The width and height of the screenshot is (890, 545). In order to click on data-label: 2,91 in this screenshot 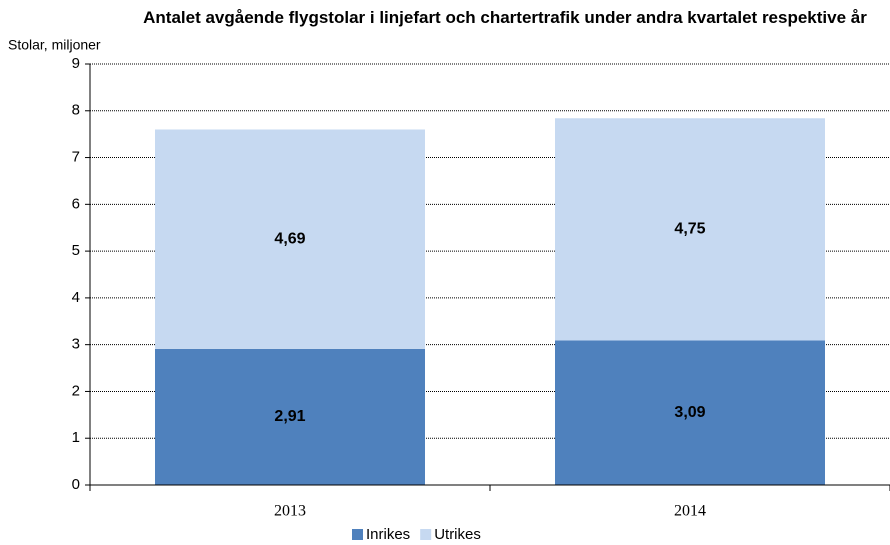, I will do `click(289, 416)`.